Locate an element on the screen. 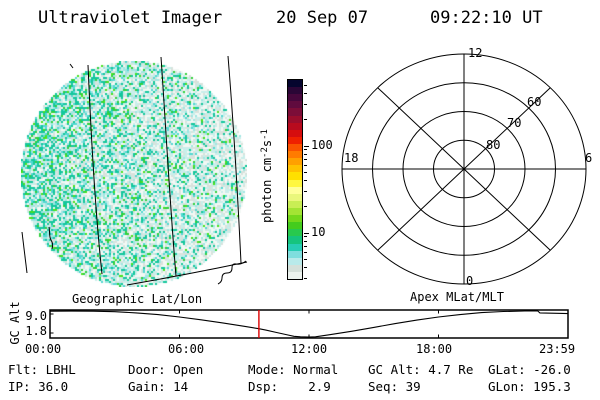  status-door: Door: Open is located at coordinates (166, 369).